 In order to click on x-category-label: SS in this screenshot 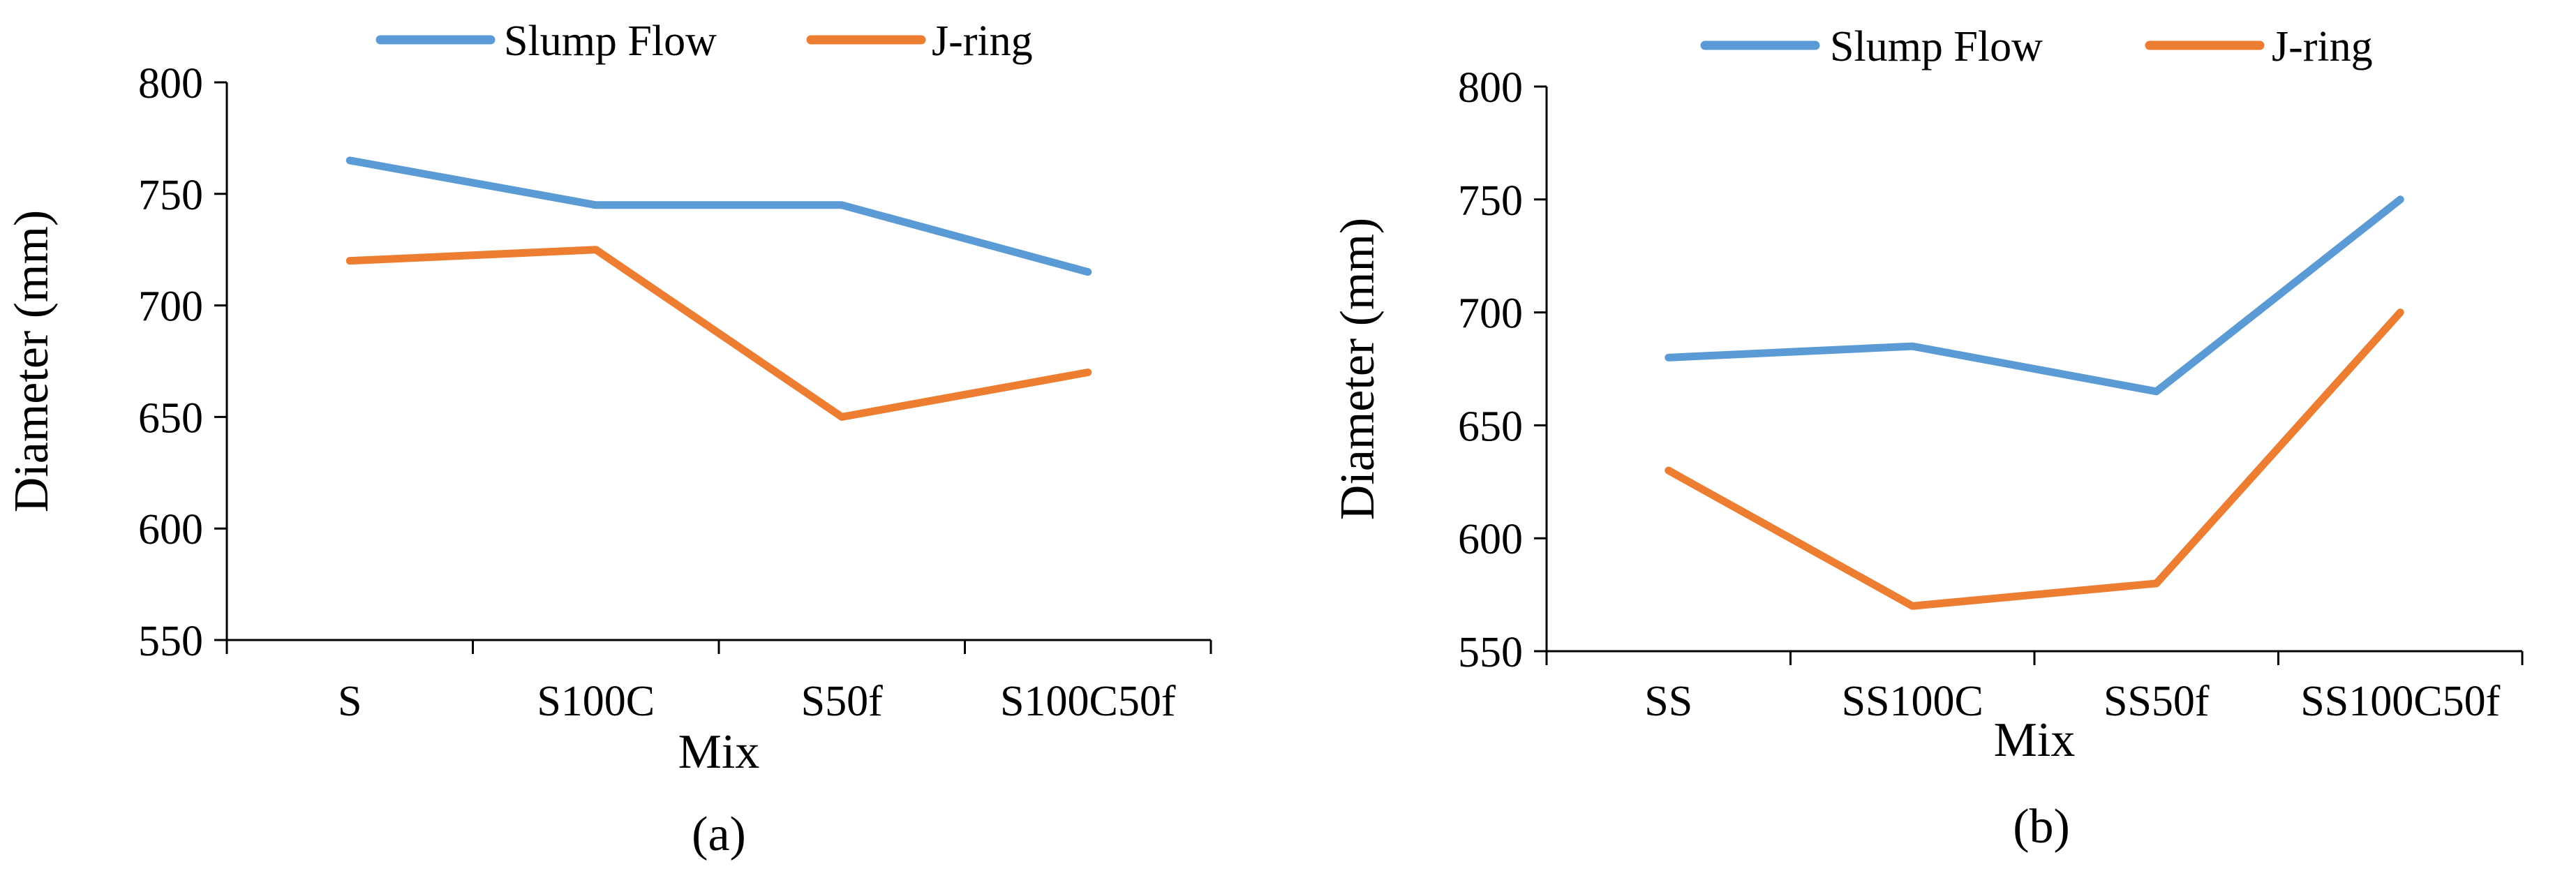, I will do `click(1668, 701)`.